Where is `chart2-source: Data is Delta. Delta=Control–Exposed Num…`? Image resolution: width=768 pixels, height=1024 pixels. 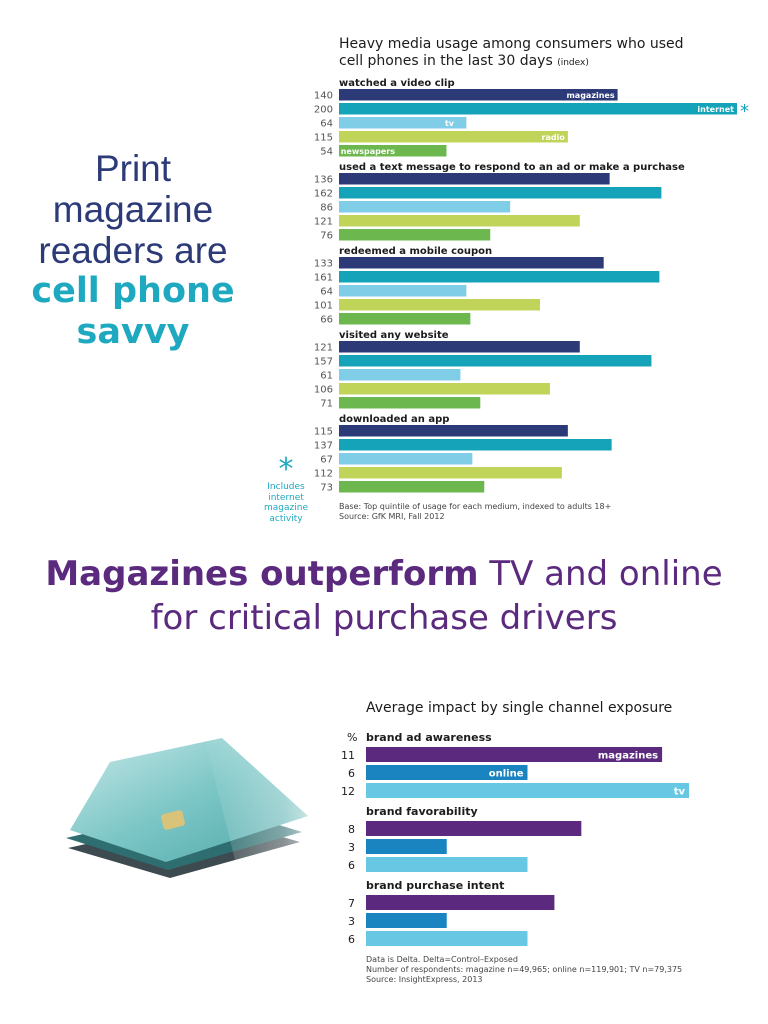 chart2-source: Data is Delta. Delta=Control–Exposed Num… is located at coordinates (524, 970).